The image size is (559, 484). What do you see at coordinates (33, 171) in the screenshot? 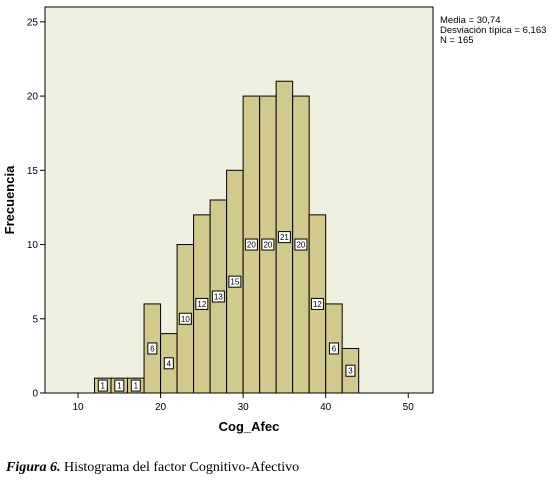
I see `y-tick-label: 15` at bounding box center [33, 171].